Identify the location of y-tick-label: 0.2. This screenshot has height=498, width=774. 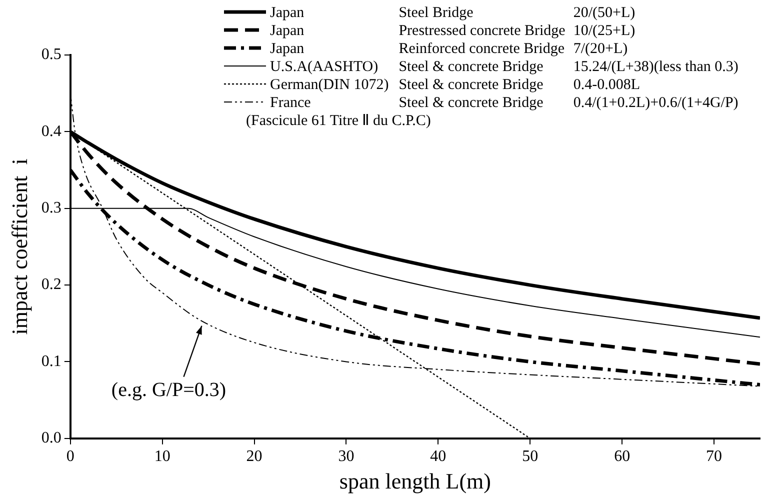
(51, 285).